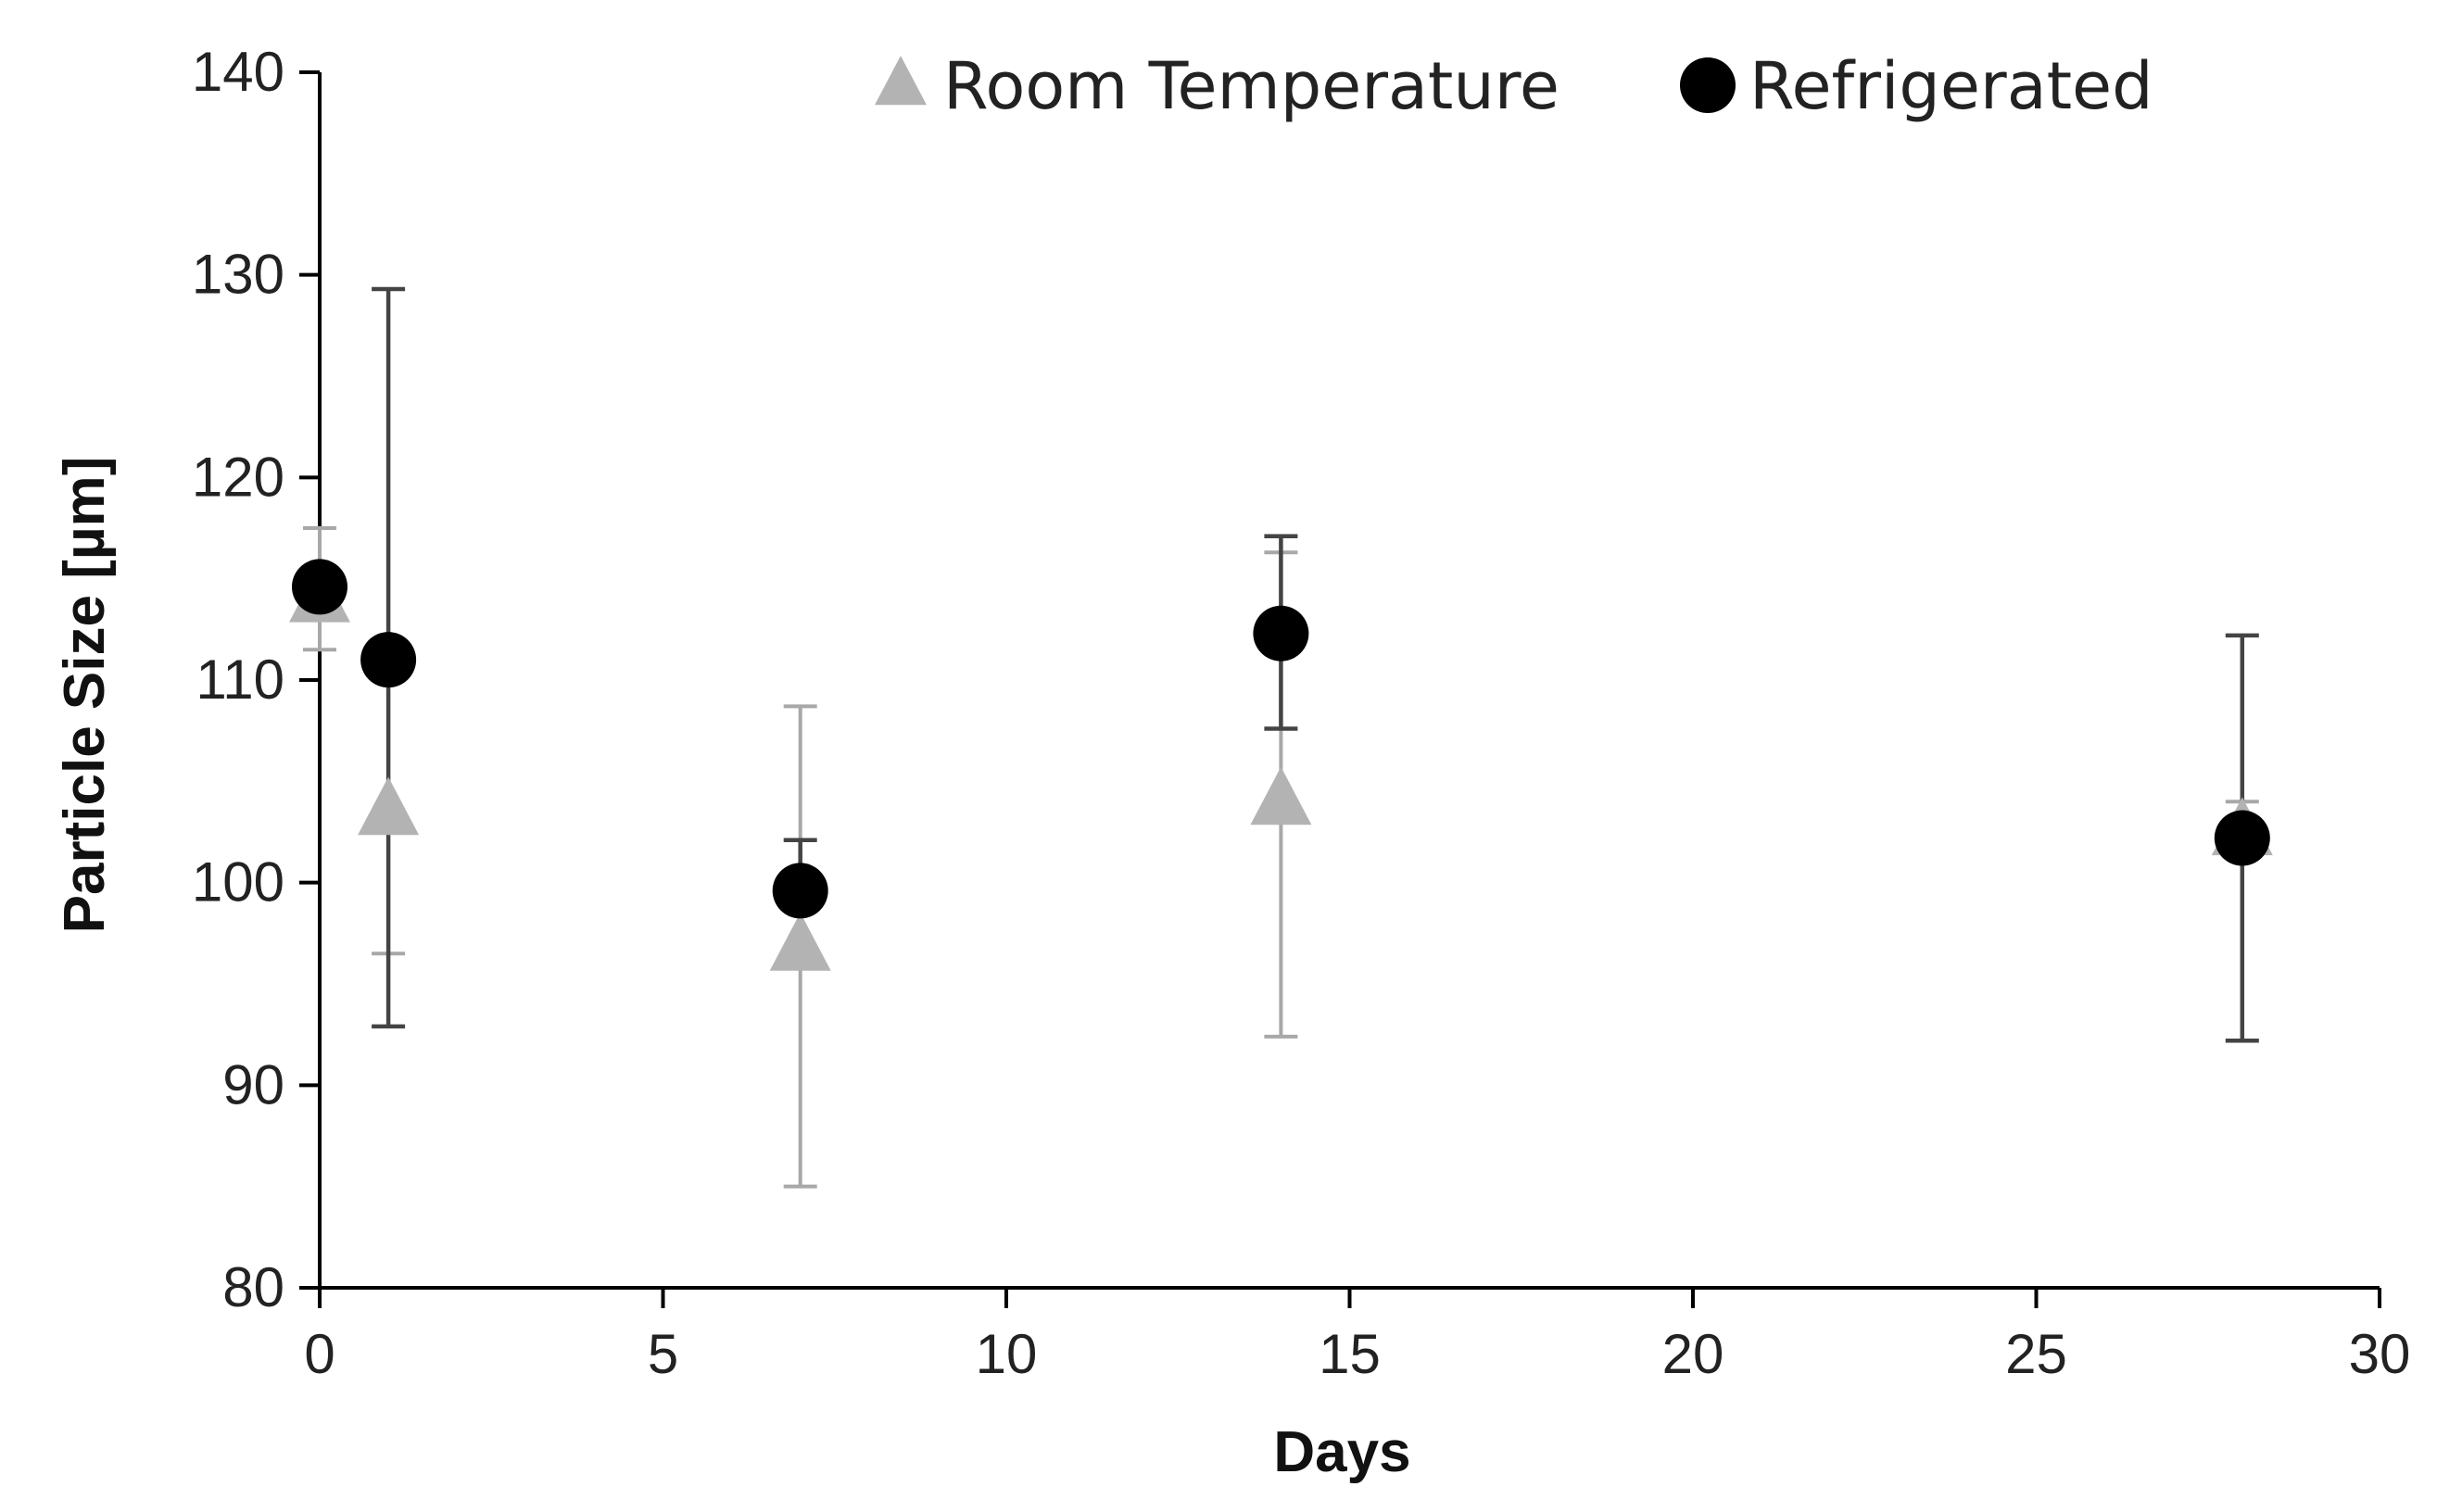 This screenshot has width=2437, height=1512. What do you see at coordinates (901, 81) in the screenshot?
I see `legend-room-temperature-marker` at bounding box center [901, 81].